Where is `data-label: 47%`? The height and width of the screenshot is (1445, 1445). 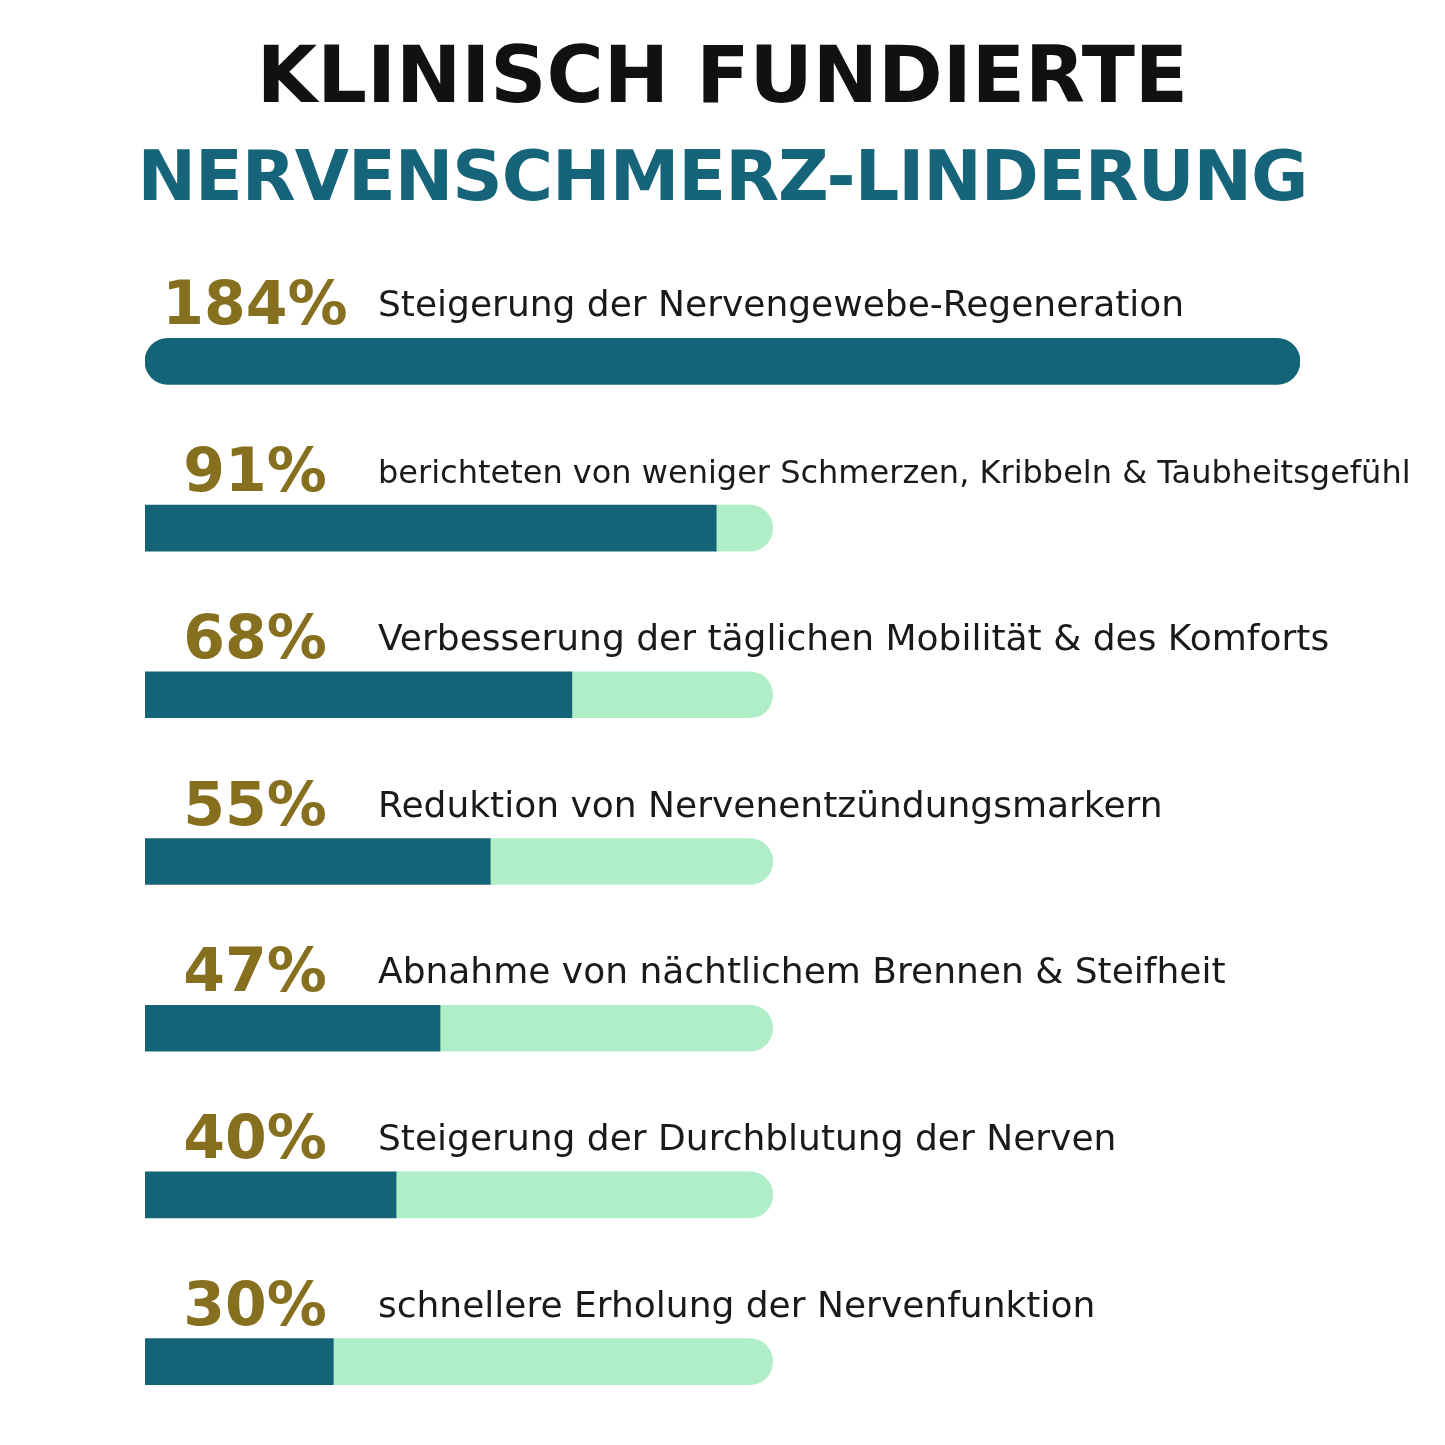
data-label: 47% is located at coordinates (255, 970).